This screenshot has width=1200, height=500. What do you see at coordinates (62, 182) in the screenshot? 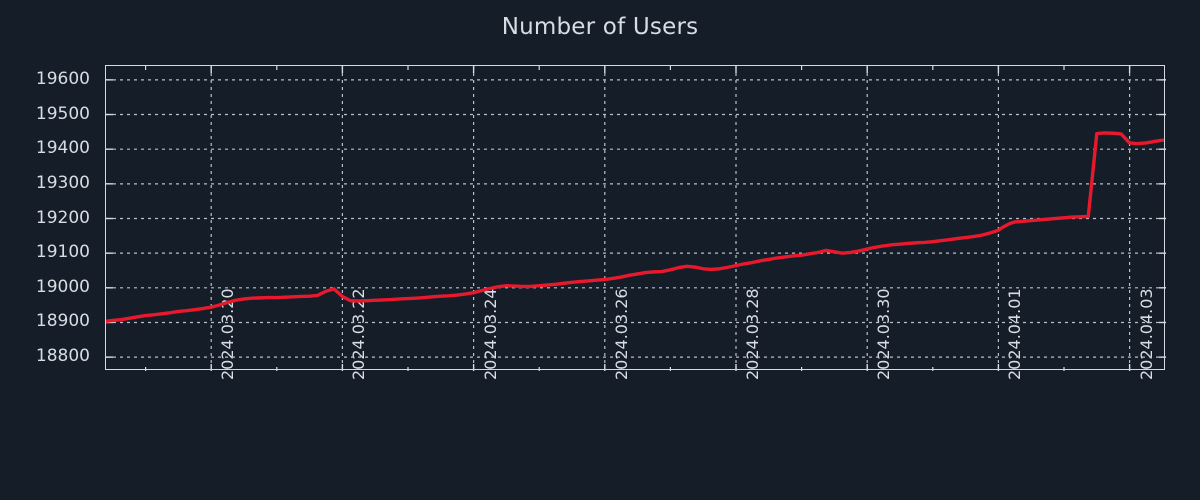
I see `y-tick-label: 19300` at bounding box center [62, 182].